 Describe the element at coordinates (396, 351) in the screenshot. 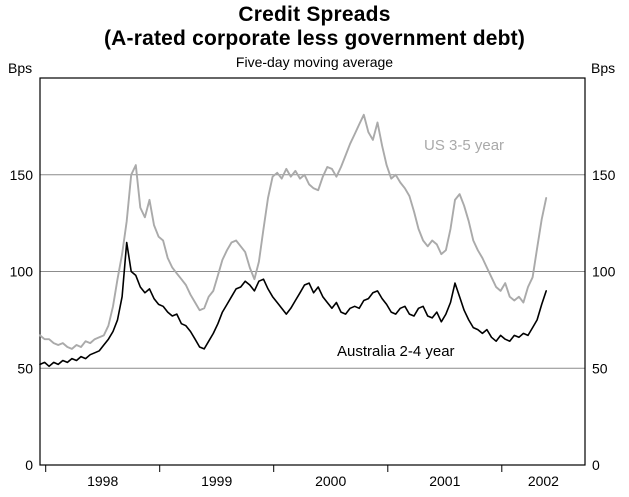

I see `series-label-australia: Australia 2-4 year` at that location.